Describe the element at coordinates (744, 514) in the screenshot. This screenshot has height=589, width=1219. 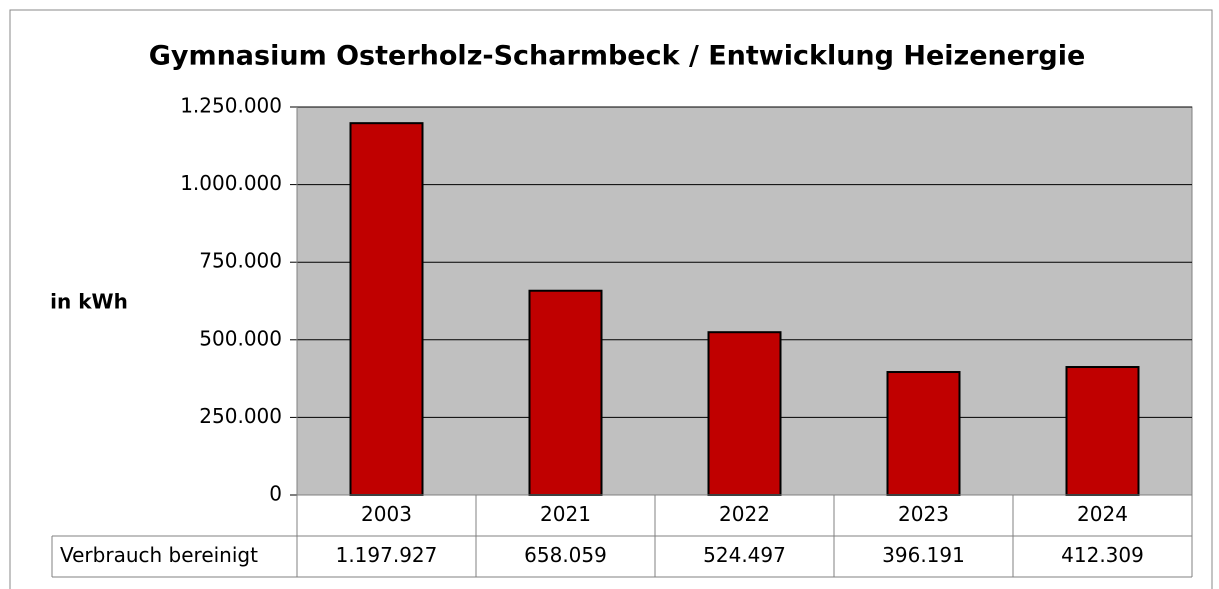
I see `x-tick-label: 2022` at that location.